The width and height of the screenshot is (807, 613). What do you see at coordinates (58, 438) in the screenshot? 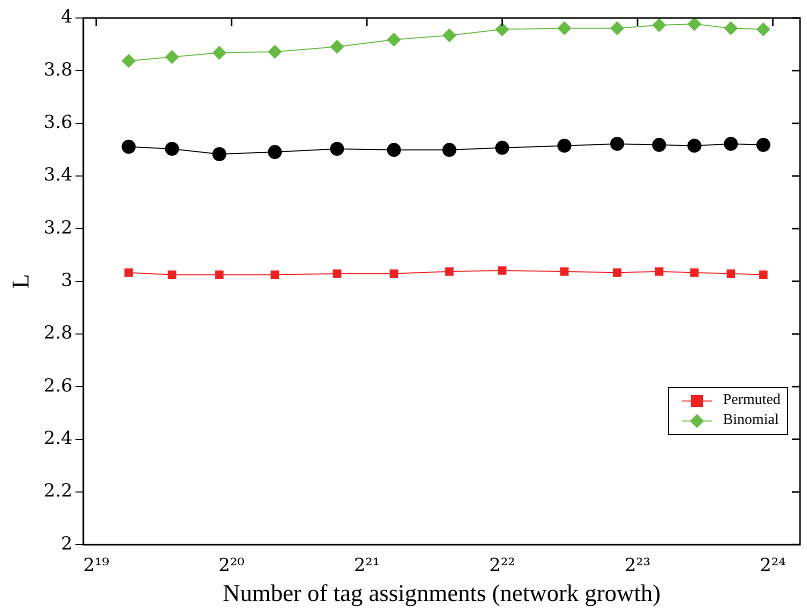
I see `y-tick-label: 2.4` at bounding box center [58, 438].